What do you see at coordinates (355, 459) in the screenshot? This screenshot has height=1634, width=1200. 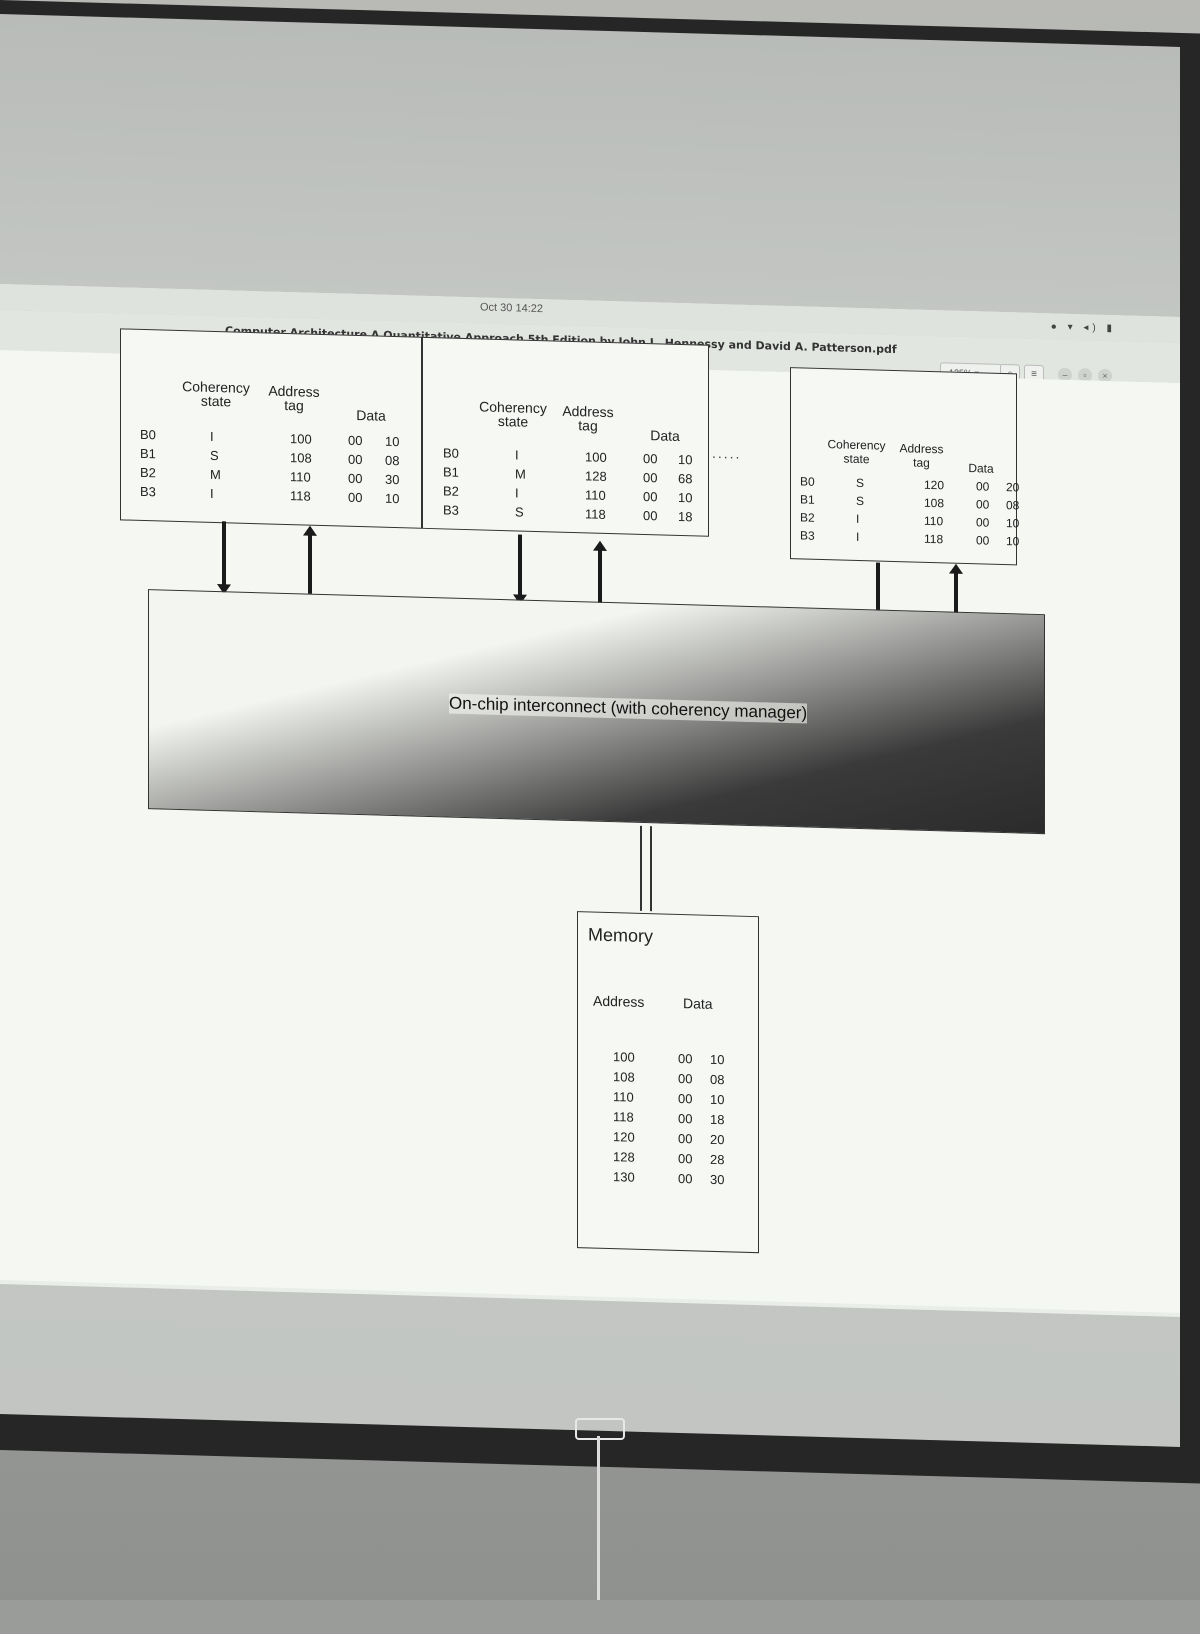 I see `cache-0-b1-data-hi: 00` at bounding box center [355, 459].